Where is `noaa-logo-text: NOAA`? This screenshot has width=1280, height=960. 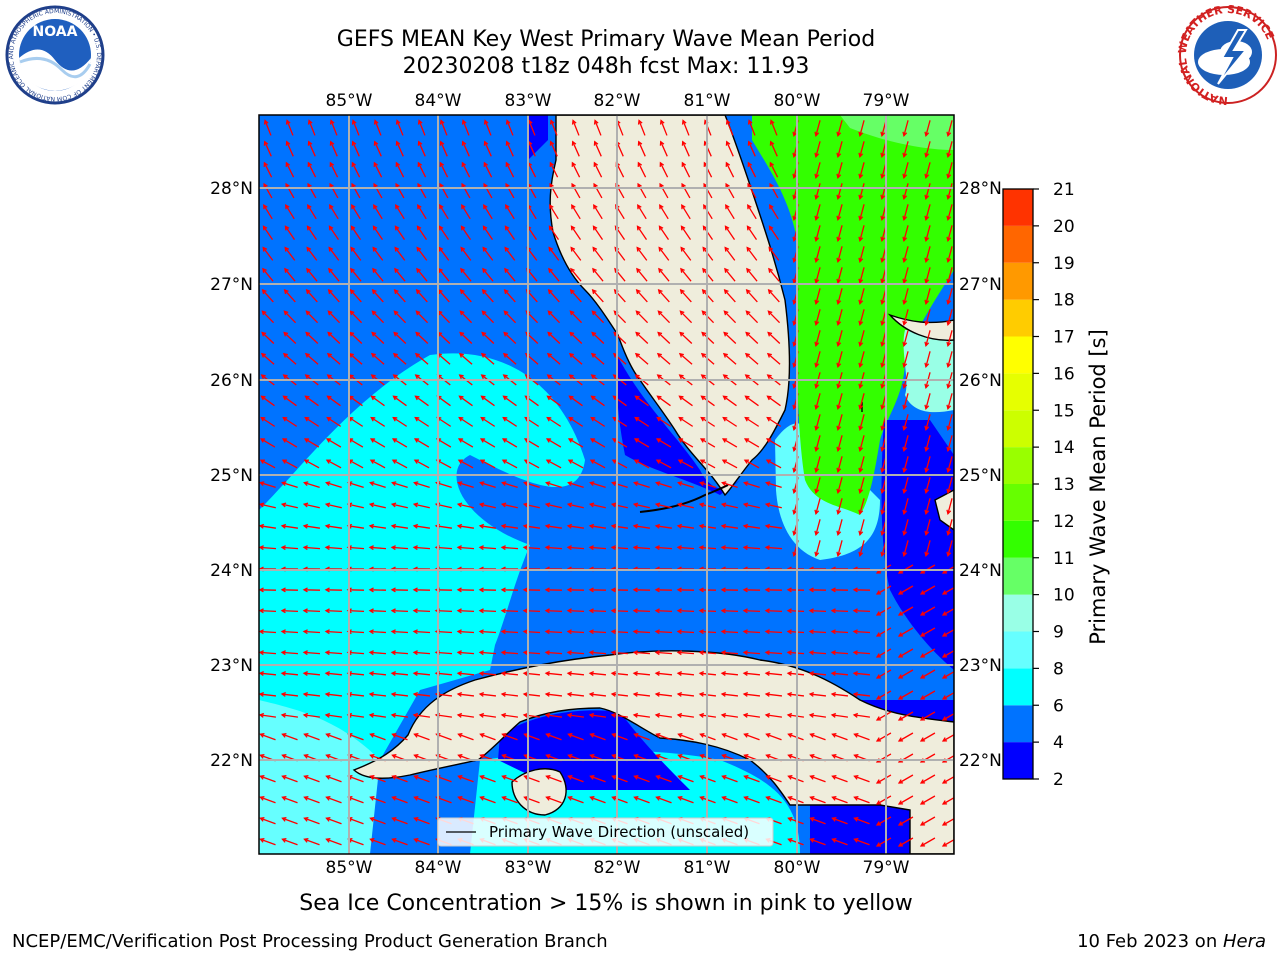
noaa-logo-text: NOAA is located at coordinates (55, 32).